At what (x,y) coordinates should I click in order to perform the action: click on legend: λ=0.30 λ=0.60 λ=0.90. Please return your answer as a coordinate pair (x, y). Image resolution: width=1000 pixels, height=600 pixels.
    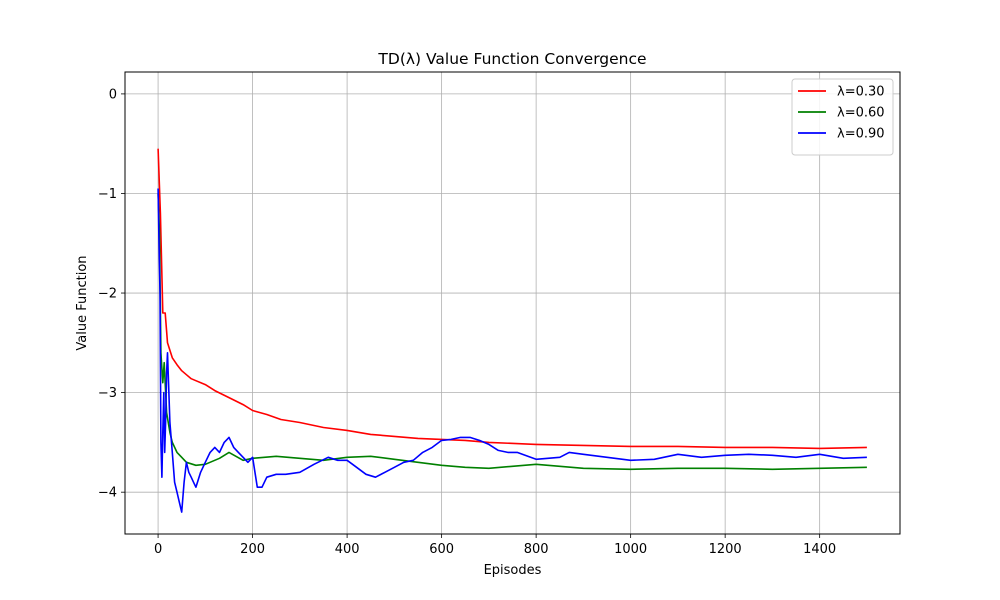
    Looking at the image, I should click on (842, 117).